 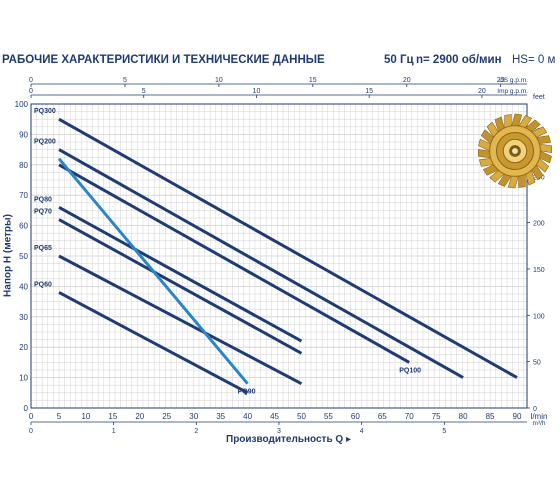 I want to click on series-label-pq90: PQ90, so click(x=247, y=392).